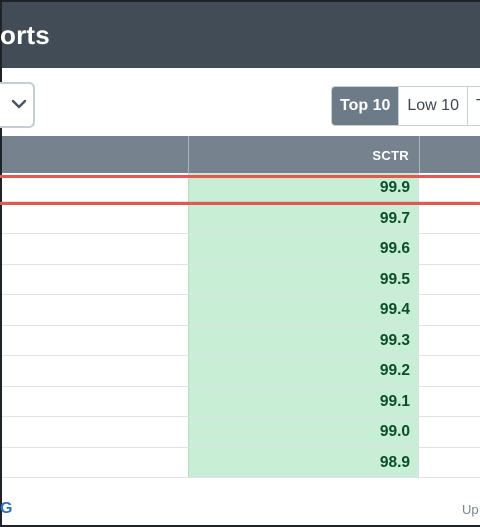 This screenshot has height=527, width=480. Describe the element at coordinates (303, 218) in the screenshot. I see `sctr-cell: 99.7` at that location.